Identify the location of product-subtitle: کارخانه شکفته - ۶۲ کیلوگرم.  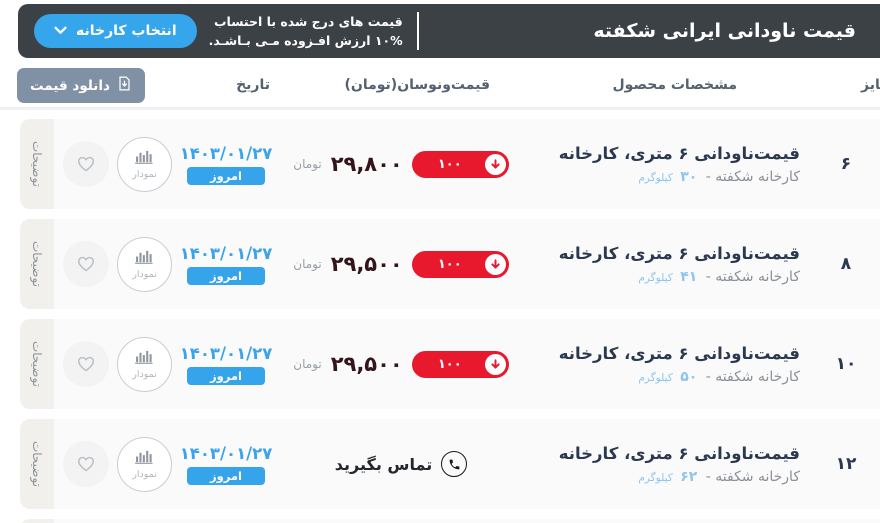
(661, 477).